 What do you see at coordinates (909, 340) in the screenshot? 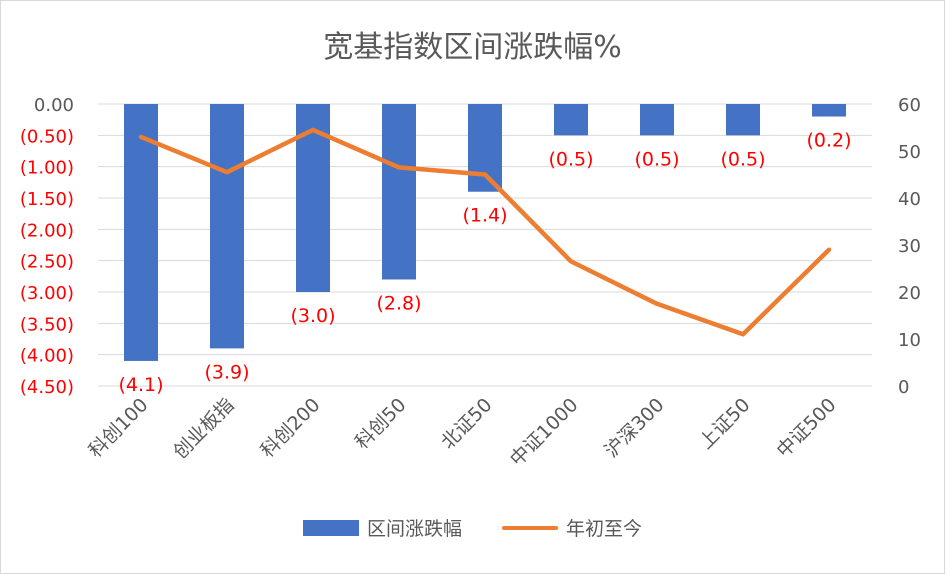
I see `right-axis-tick-label: 10` at bounding box center [909, 340].